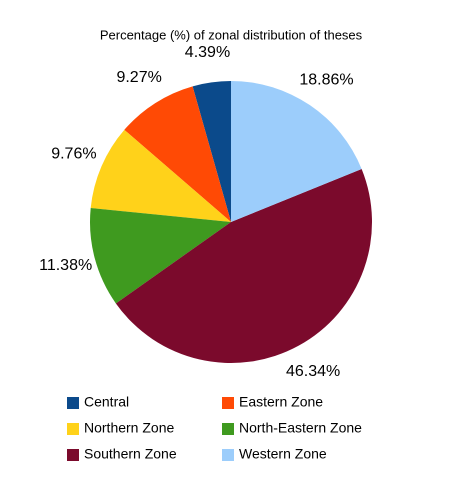 The height and width of the screenshot is (477, 474). What do you see at coordinates (65, 265) in the screenshot?
I see `value-label: 11.38%` at bounding box center [65, 265].